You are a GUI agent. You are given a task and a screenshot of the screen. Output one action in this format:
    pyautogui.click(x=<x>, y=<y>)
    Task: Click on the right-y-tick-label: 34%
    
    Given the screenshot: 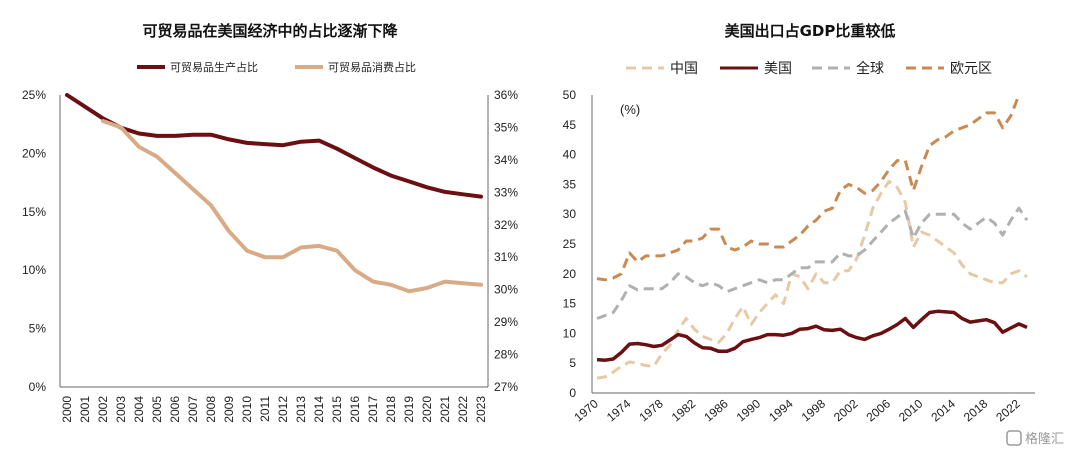 What is the action you would take?
    pyautogui.click(x=506, y=160)
    